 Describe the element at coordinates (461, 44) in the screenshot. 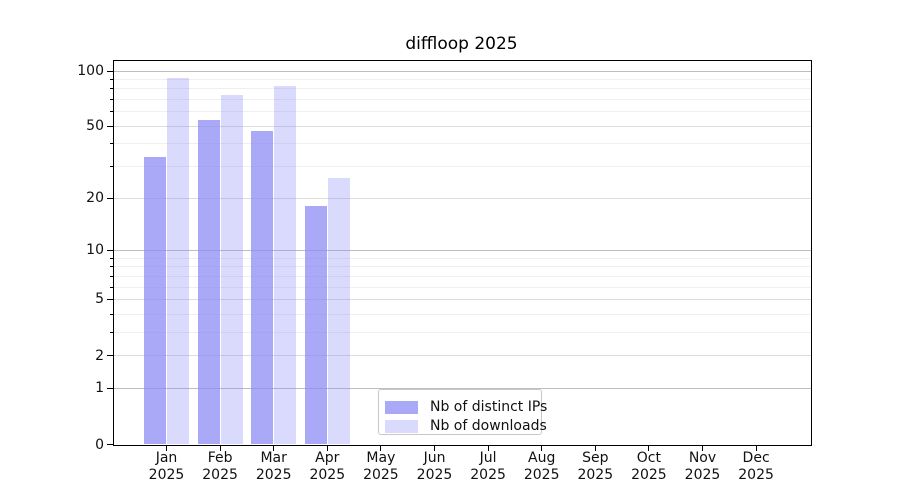

I see `chart-title: diffloop 2025` at that location.